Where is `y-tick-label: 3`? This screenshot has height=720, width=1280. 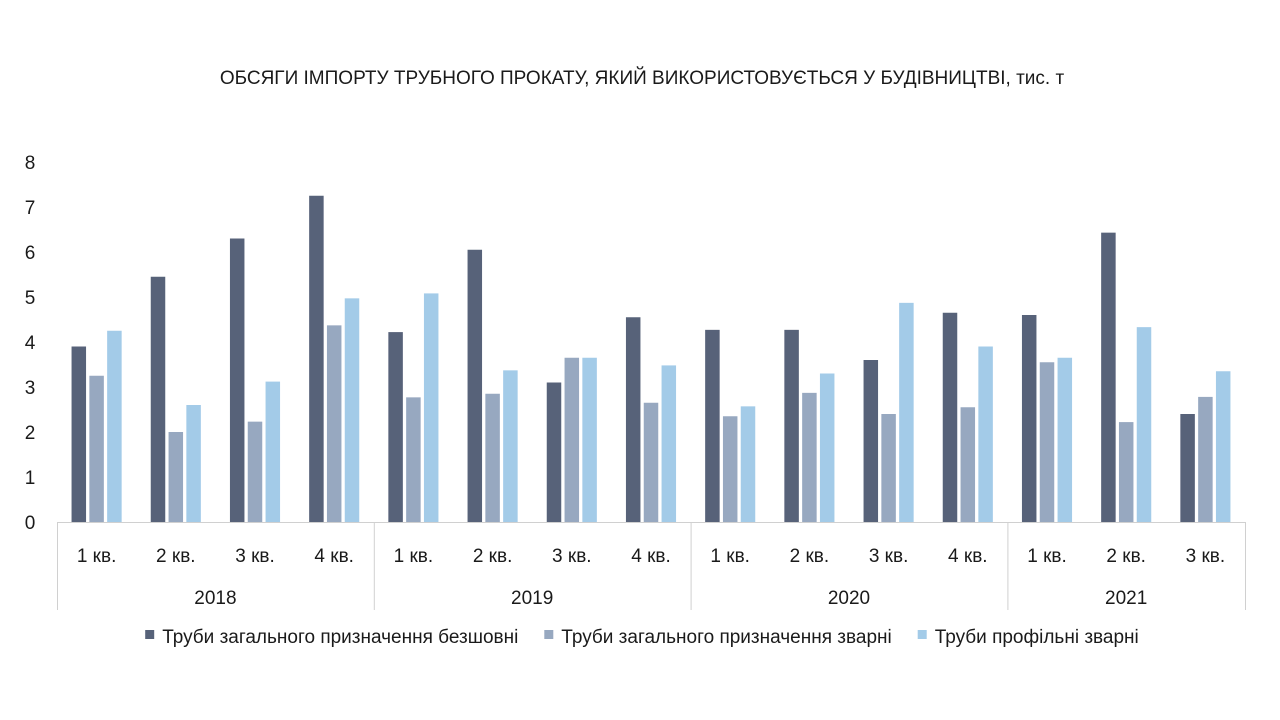 y-tick-label: 3 is located at coordinates (30, 388).